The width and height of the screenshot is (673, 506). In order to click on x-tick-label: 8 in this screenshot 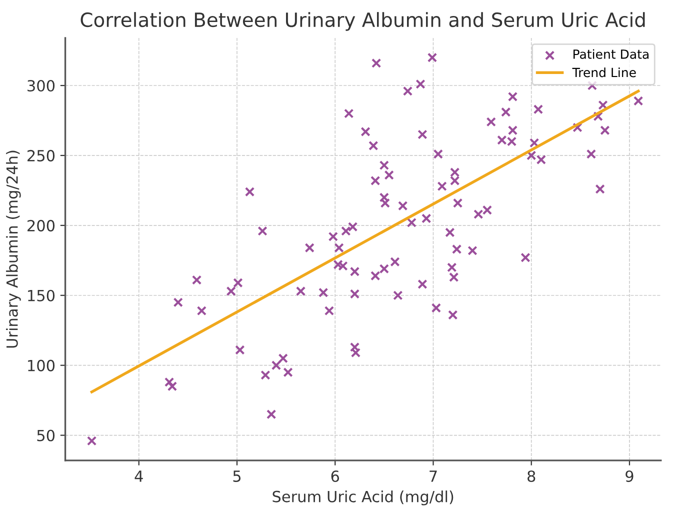, I will do `click(532, 476)`.